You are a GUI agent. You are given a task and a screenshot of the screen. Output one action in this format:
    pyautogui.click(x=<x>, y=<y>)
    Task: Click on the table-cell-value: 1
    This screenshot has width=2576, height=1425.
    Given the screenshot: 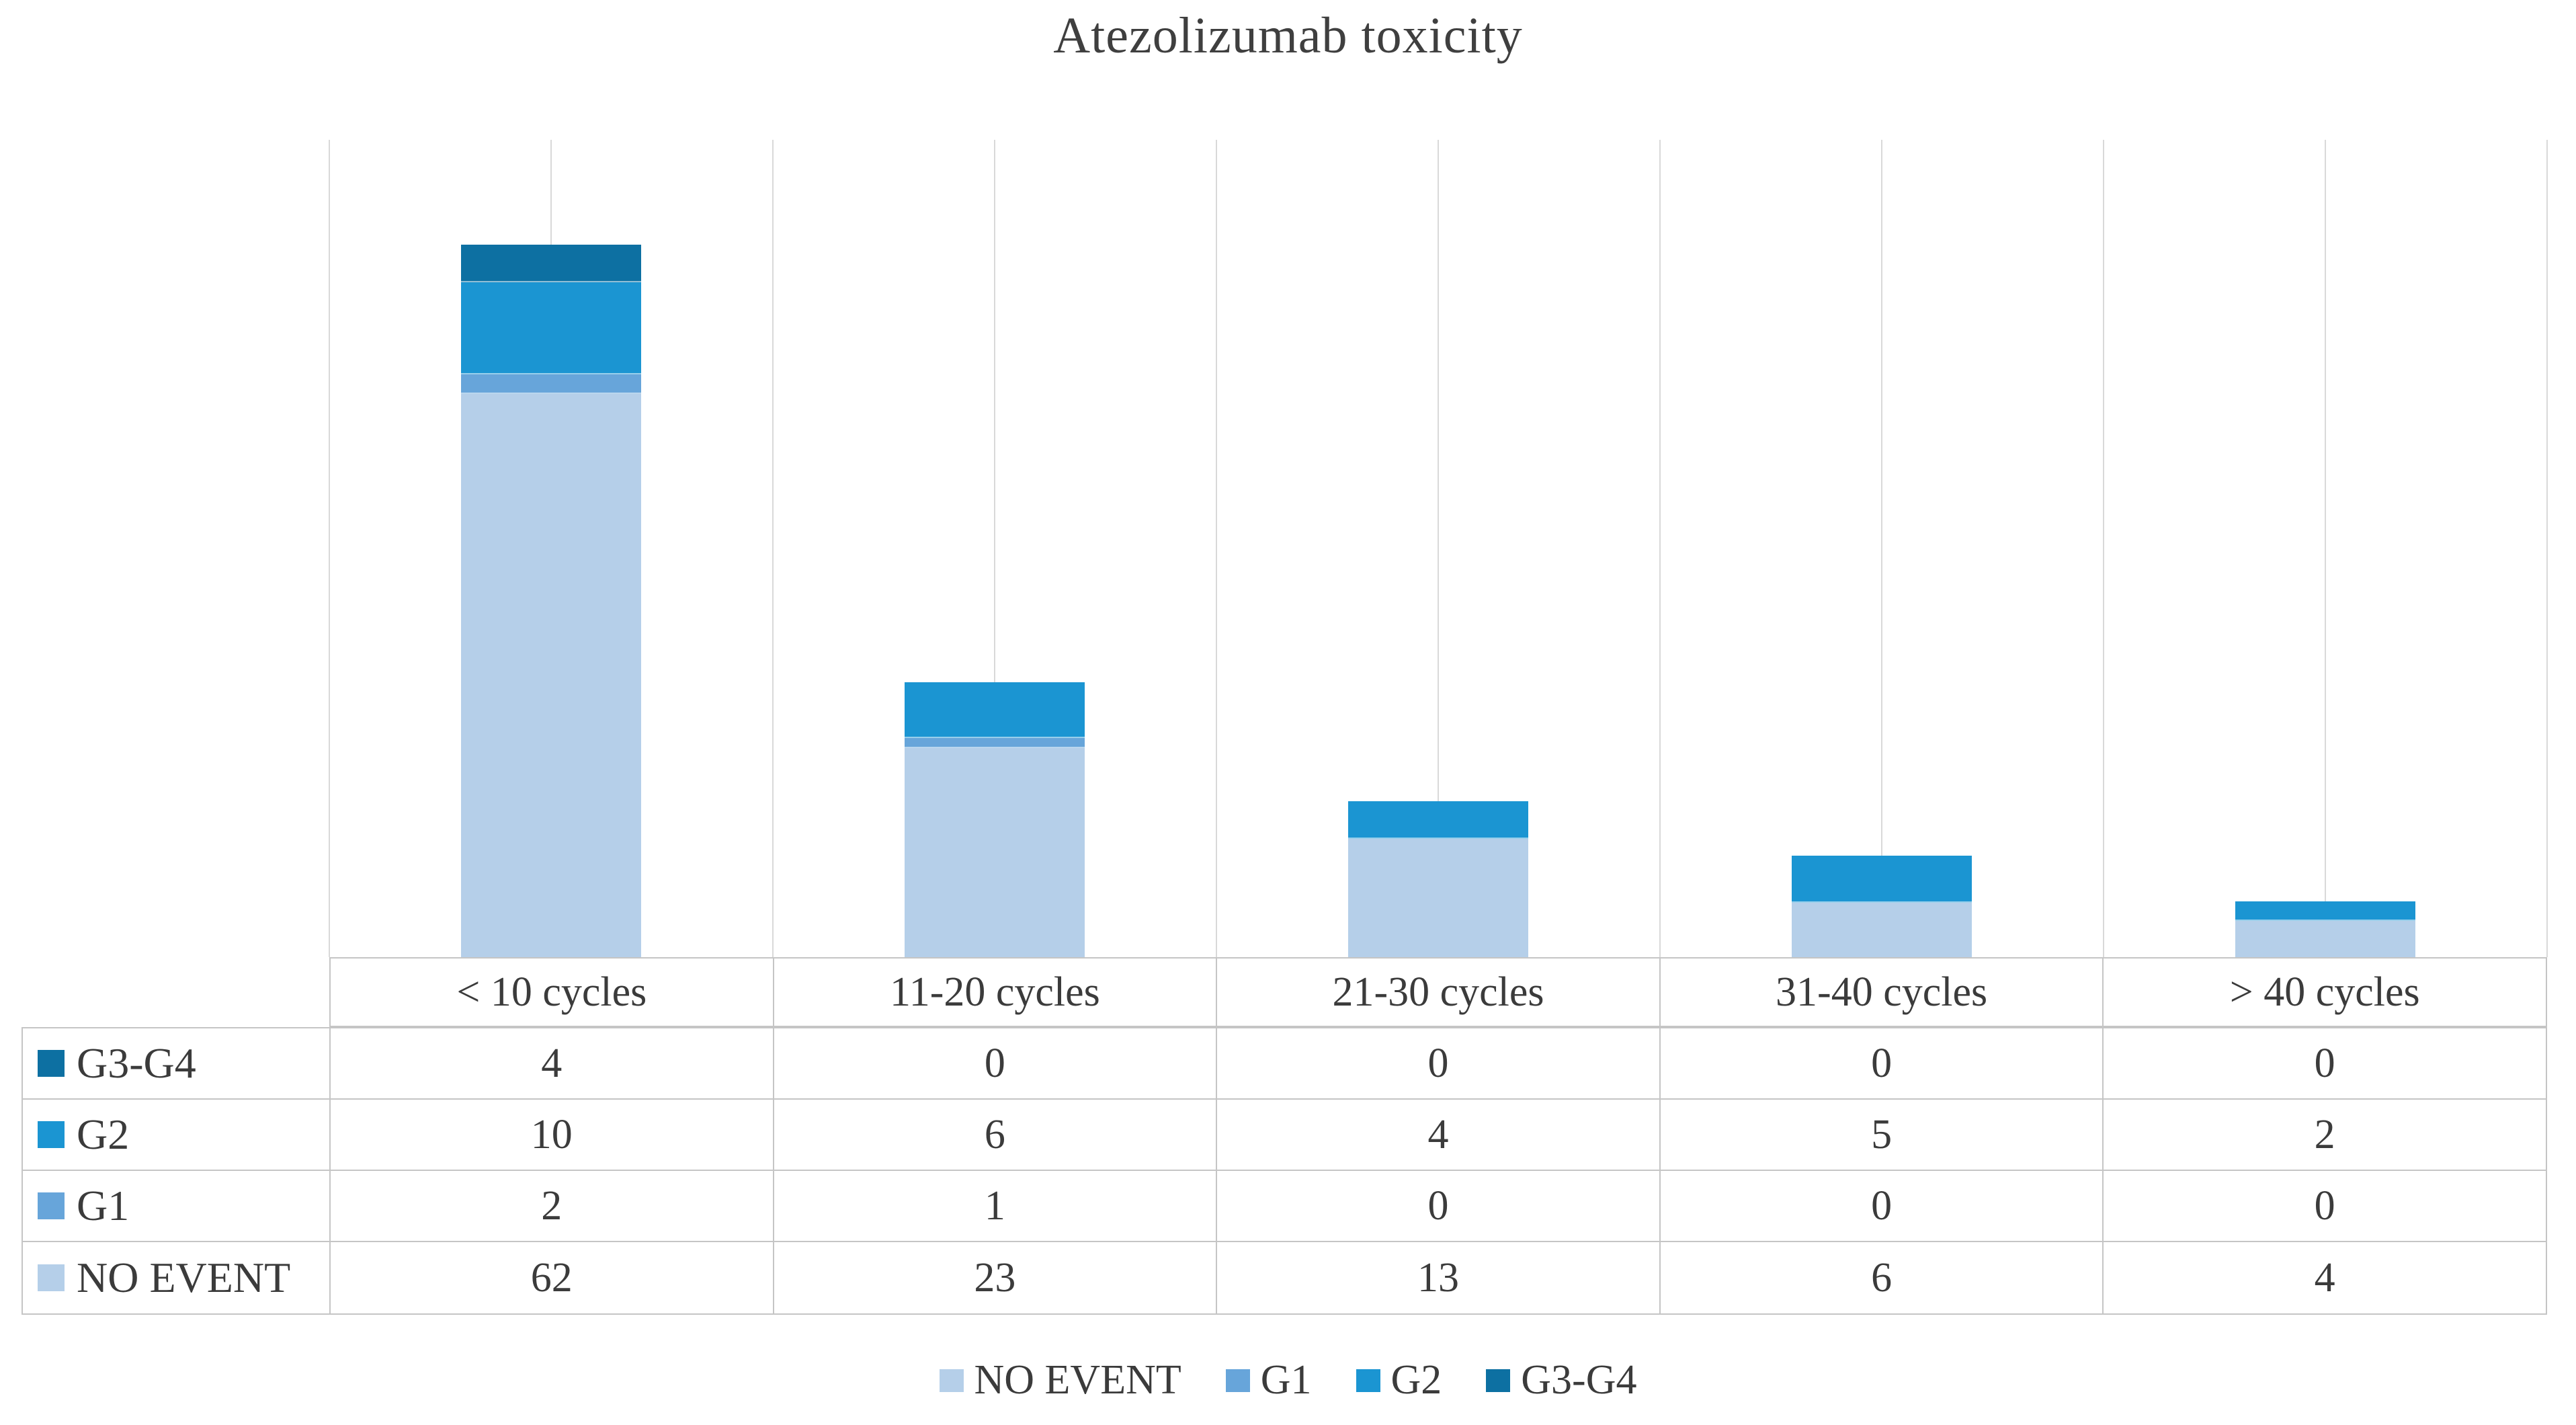 What is the action you would take?
    pyautogui.click(x=996, y=1206)
    